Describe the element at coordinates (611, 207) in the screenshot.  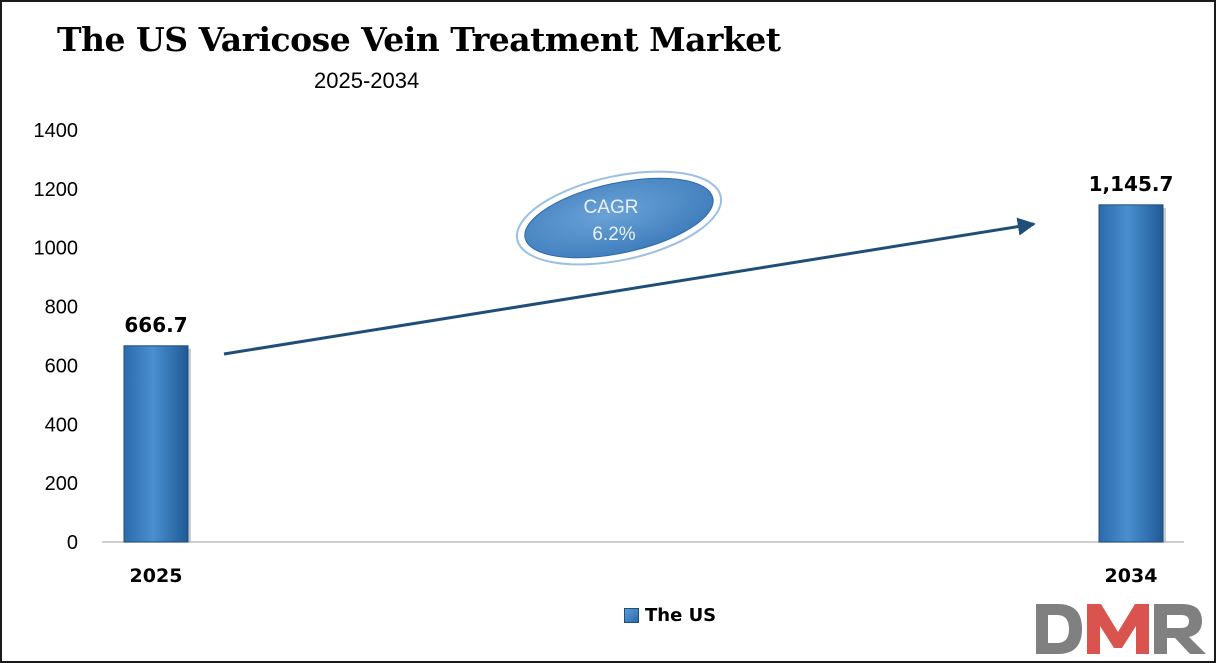
I see `cagr-label: CAGR` at that location.